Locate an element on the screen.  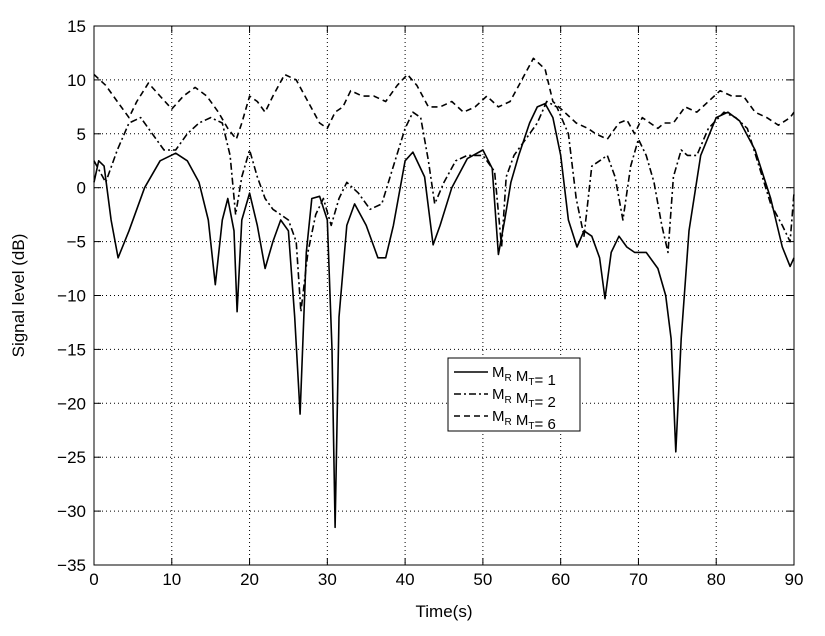
x-tick-label: 50 is located at coordinates (482, 579).